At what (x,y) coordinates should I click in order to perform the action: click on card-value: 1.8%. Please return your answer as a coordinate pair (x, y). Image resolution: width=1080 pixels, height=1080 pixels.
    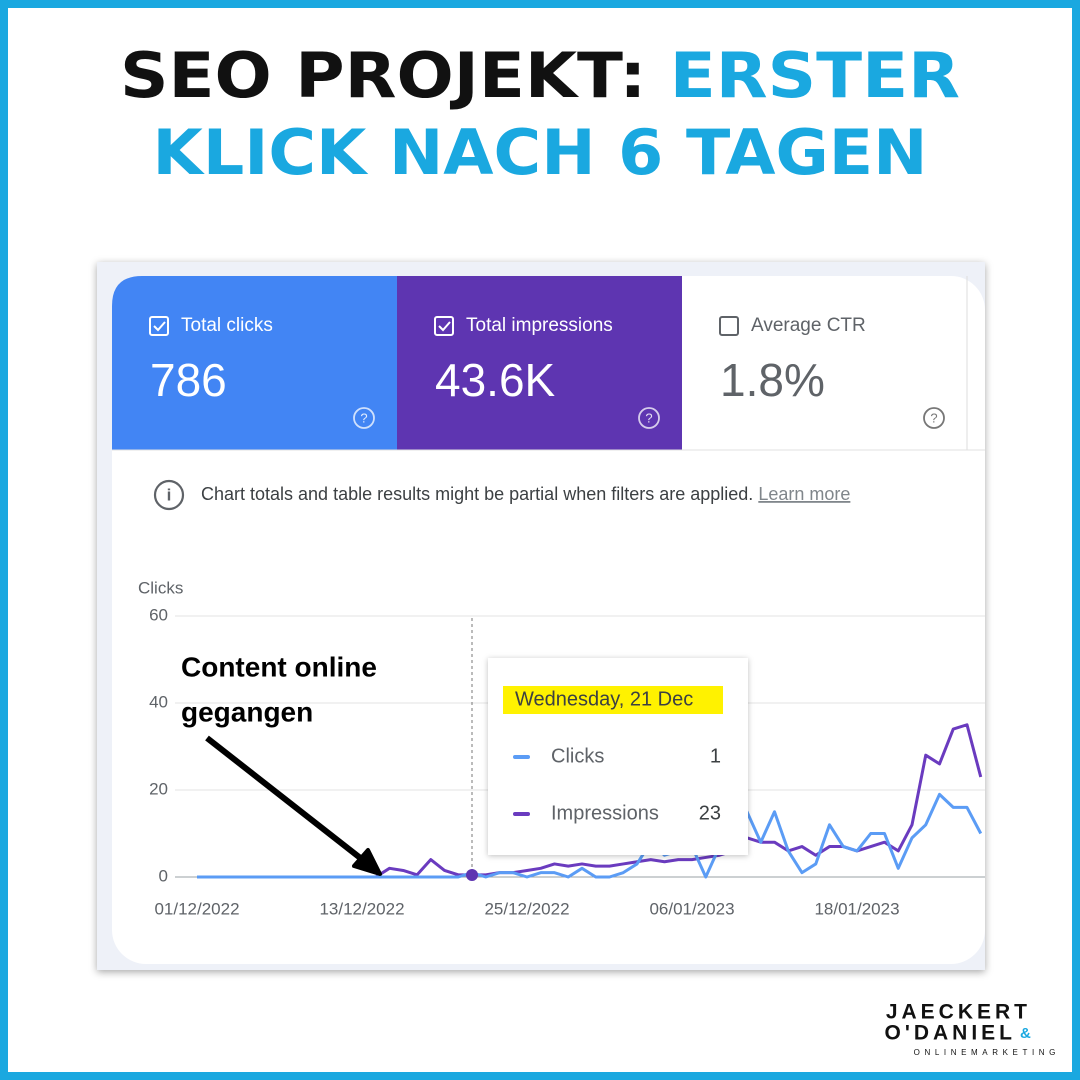
    Looking at the image, I should click on (772, 380).